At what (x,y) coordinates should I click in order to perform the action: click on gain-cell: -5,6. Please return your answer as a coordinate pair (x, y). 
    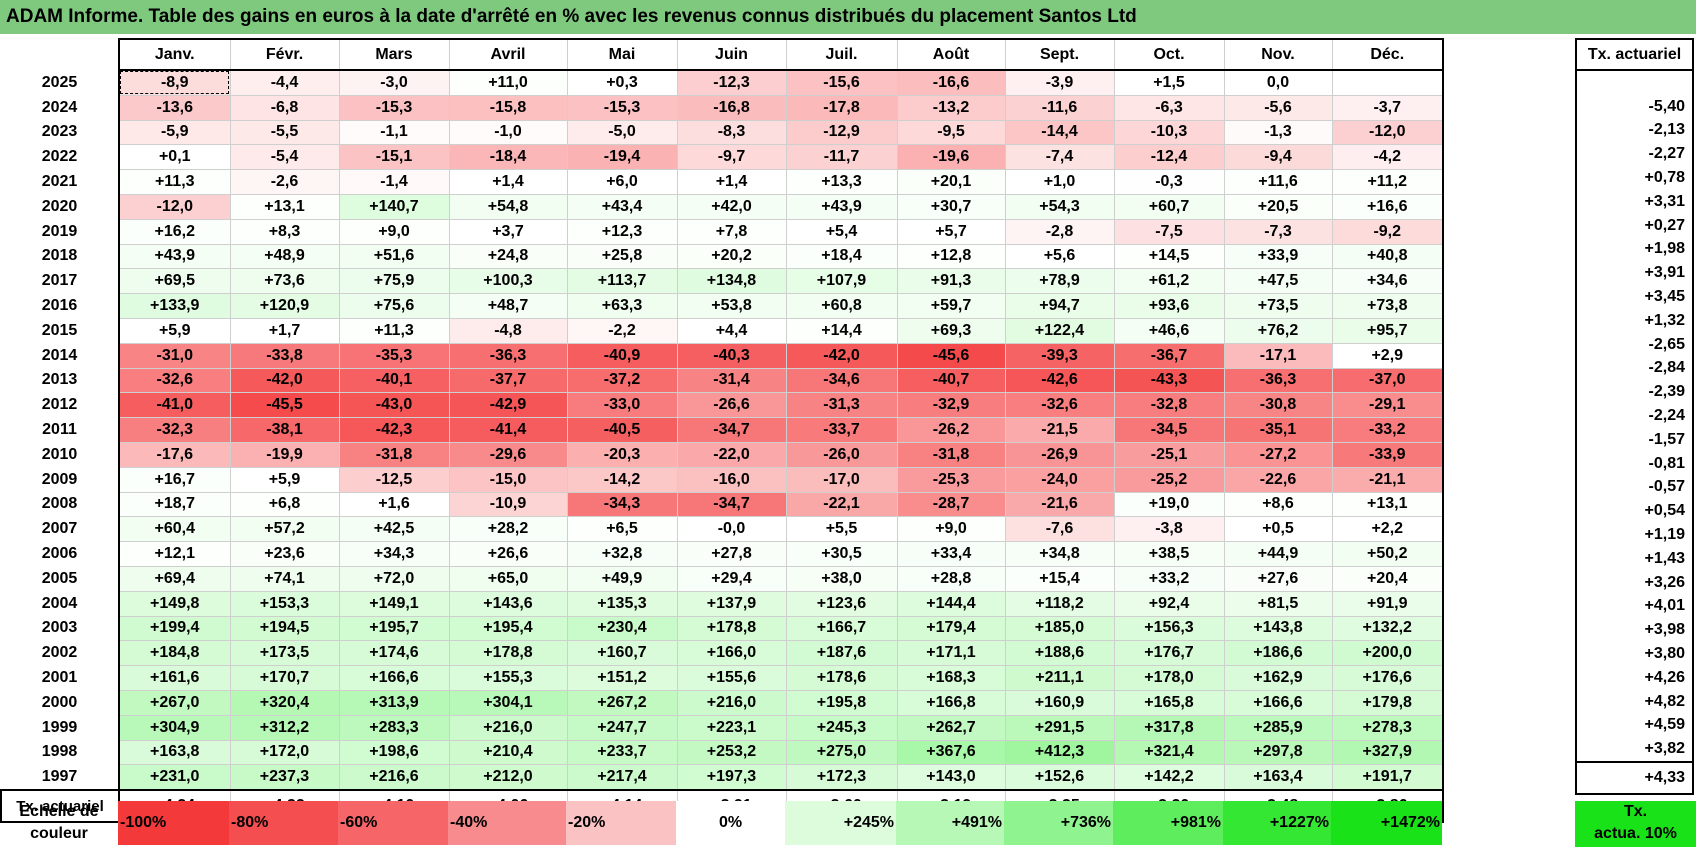
    Looking at the image, I should click on (1278, 107).